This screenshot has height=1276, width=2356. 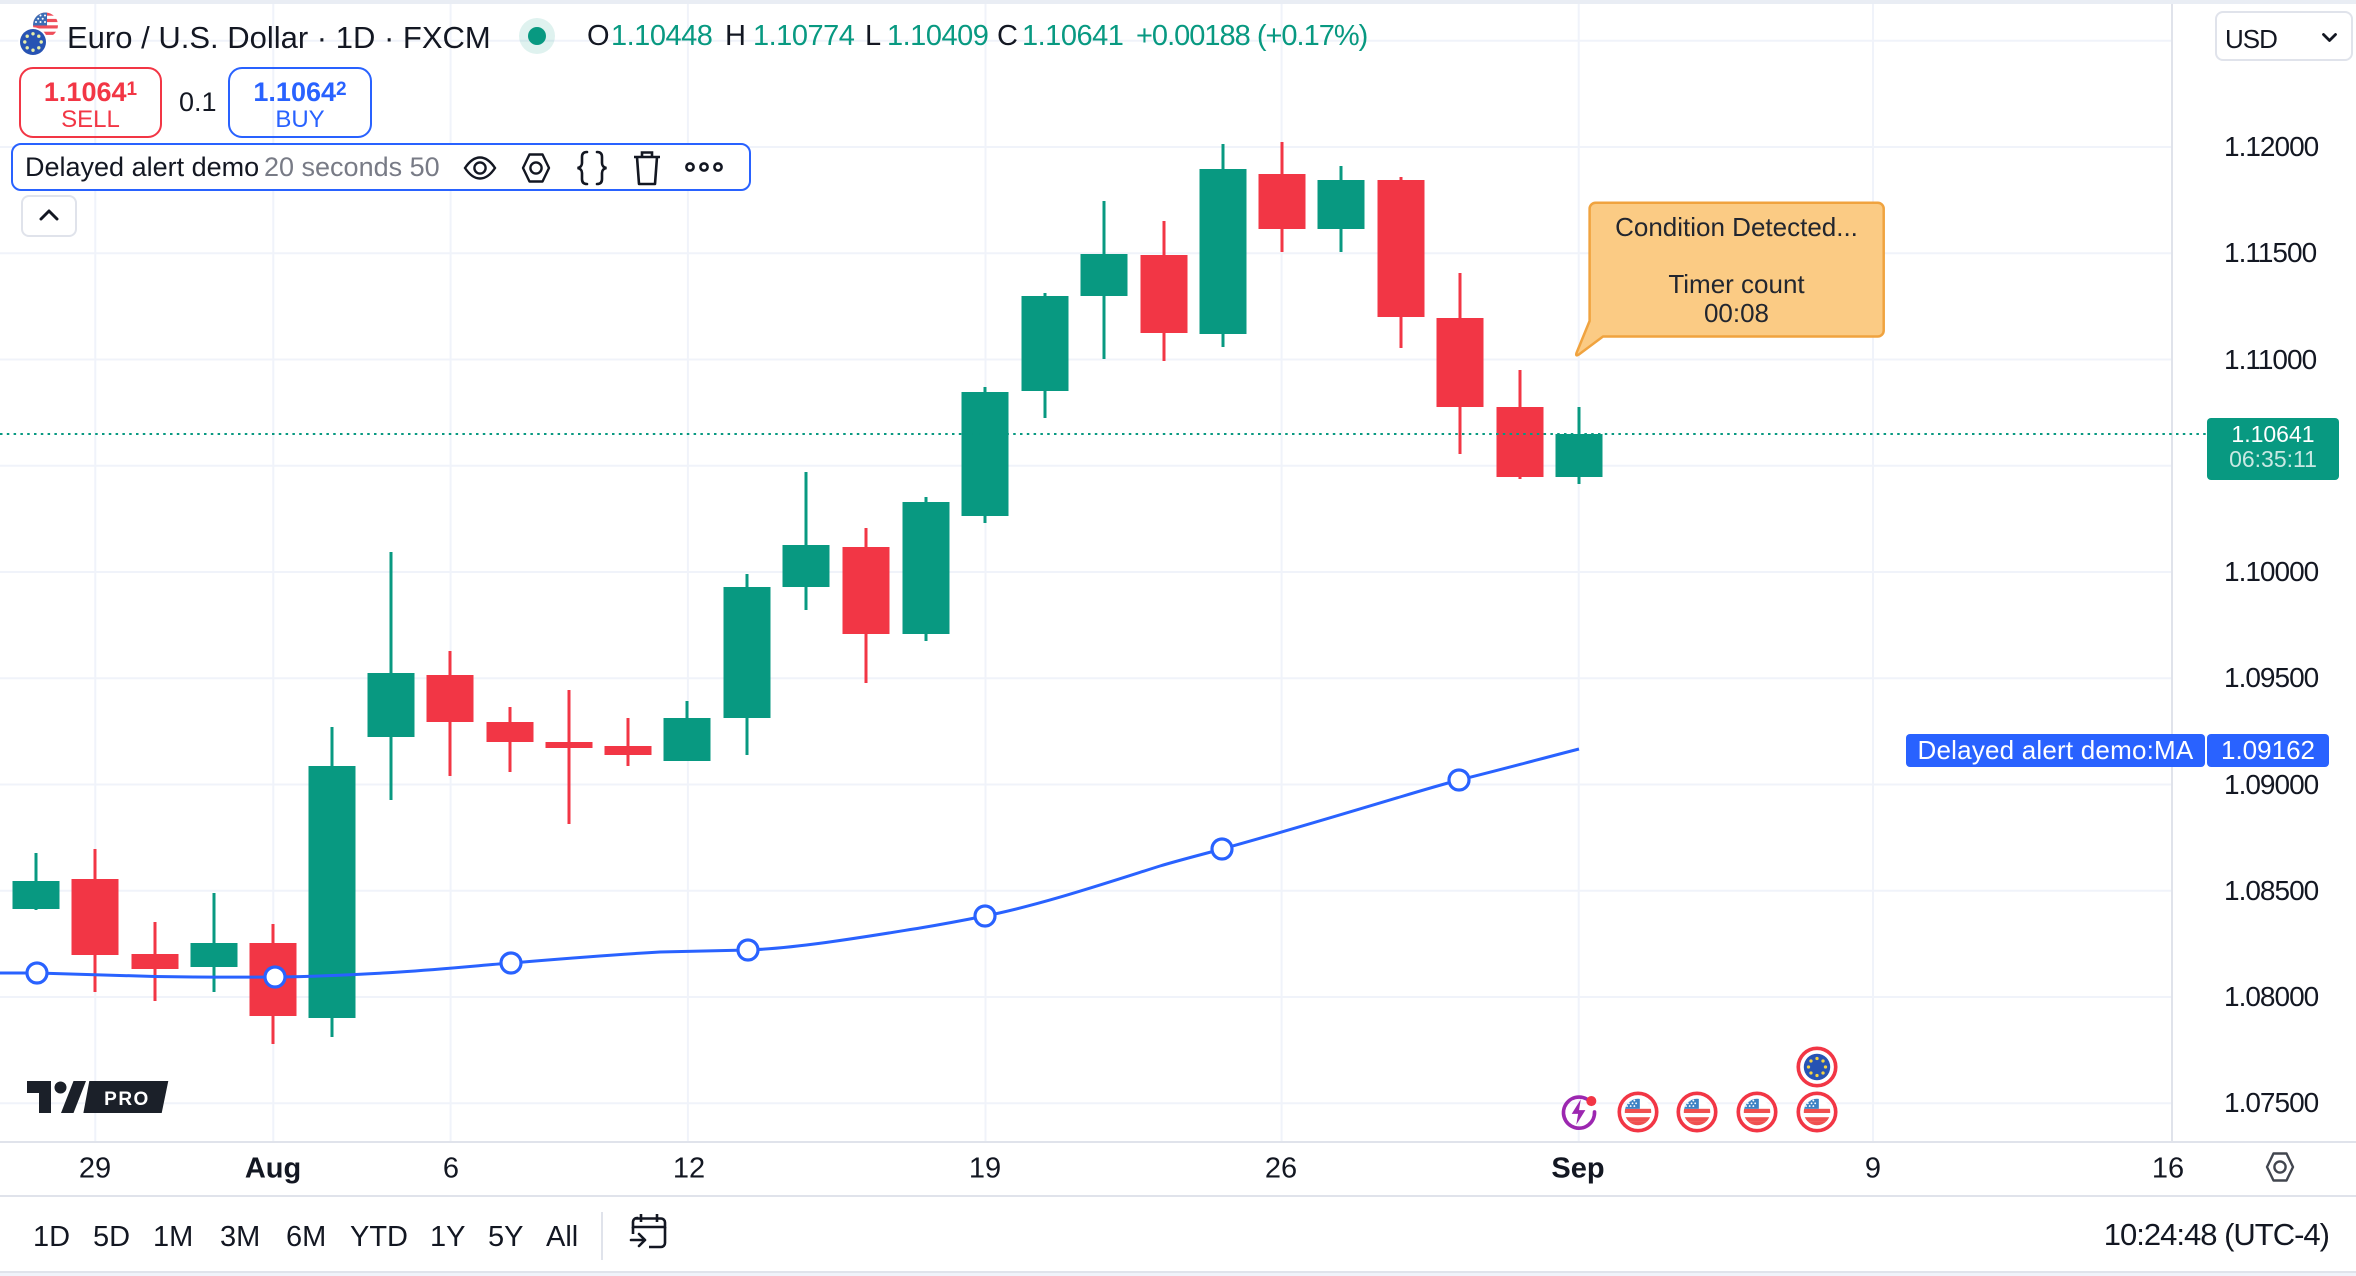 I want to click on svg-text: PRO, so click(x=127, y=1099).